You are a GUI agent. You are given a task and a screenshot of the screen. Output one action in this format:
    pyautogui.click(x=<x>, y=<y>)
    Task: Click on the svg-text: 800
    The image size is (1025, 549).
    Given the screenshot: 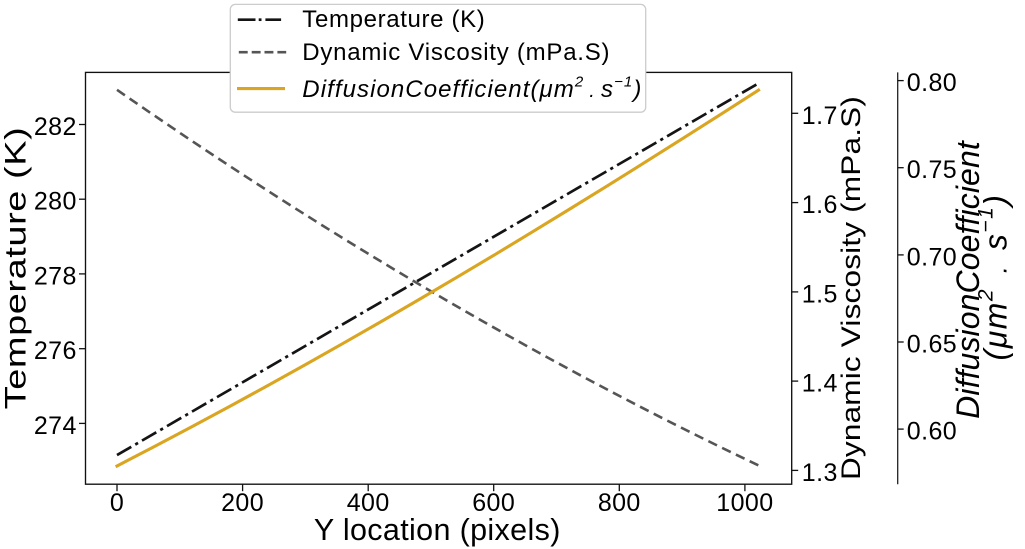 What is the action you would take?
    pyautogui.click(x=619, y=503)
    